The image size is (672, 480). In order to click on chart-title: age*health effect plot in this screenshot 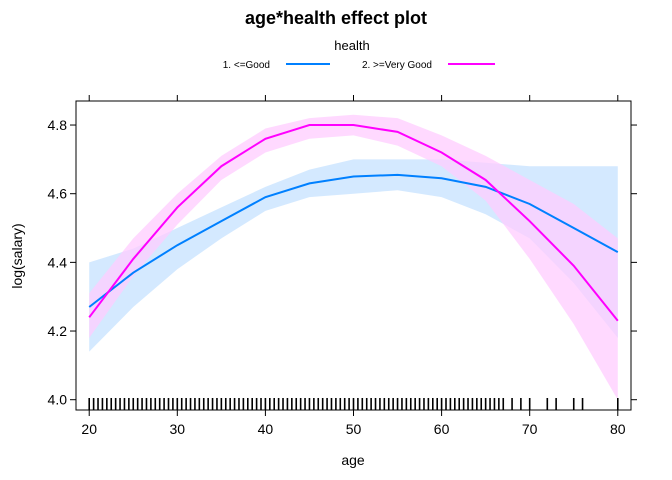, I will do `click(336, 18)`.